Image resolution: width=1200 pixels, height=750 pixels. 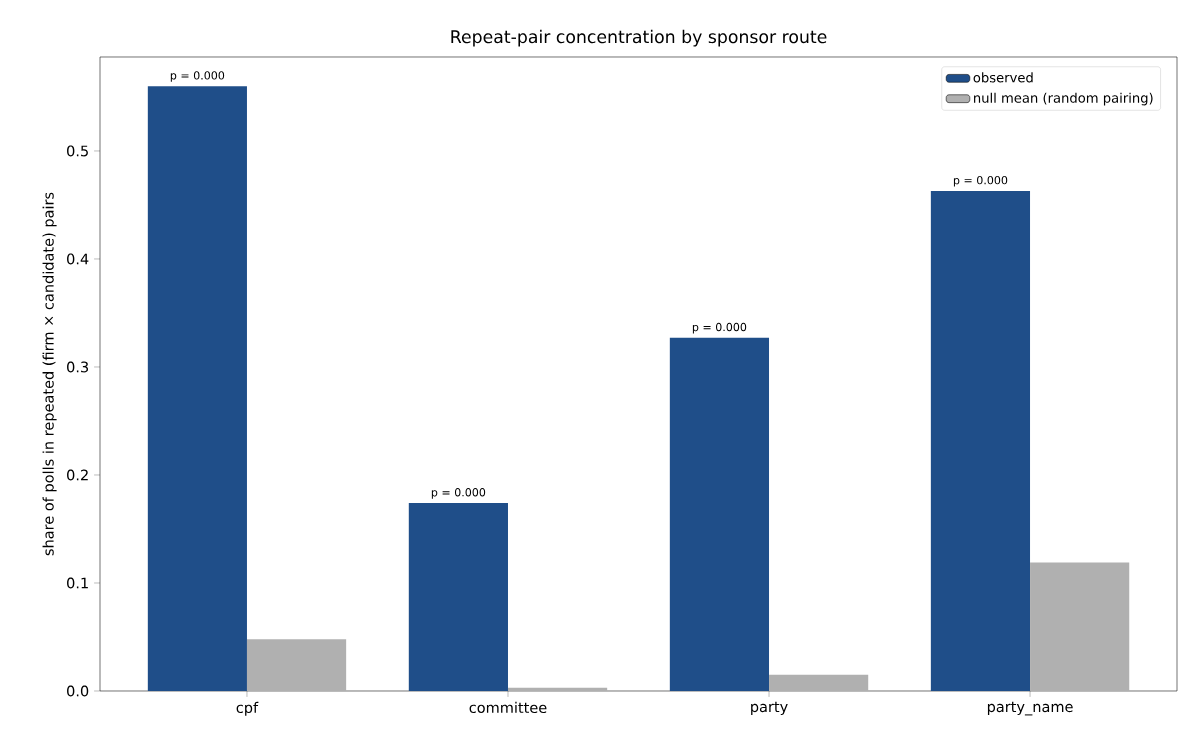 I want to click on y-tick-label: 0.4, so click(x=78, y=259).